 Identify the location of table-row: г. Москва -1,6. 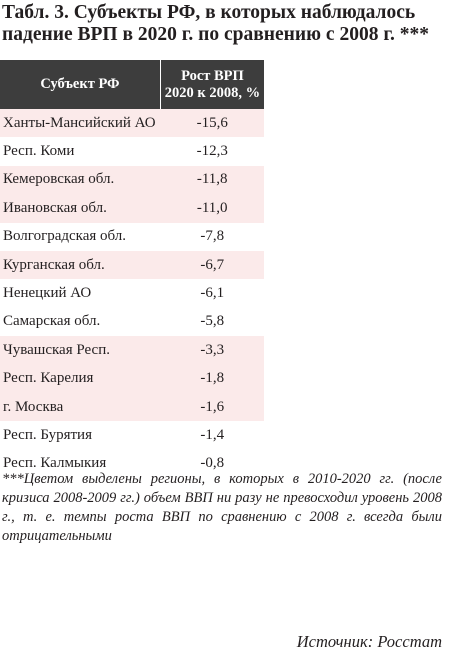
(132, 407).